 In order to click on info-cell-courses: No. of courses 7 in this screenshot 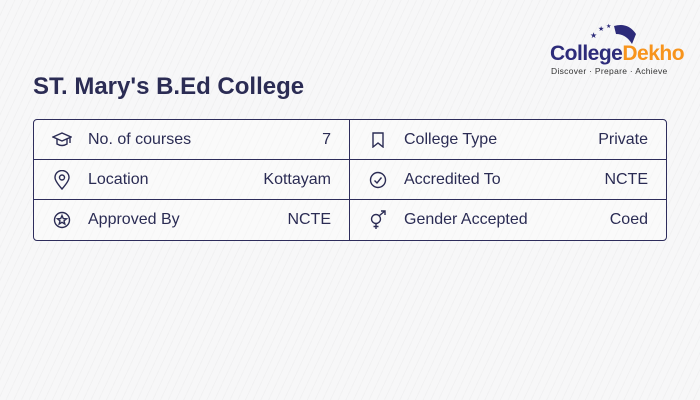, I will do `click(192, 140)`.